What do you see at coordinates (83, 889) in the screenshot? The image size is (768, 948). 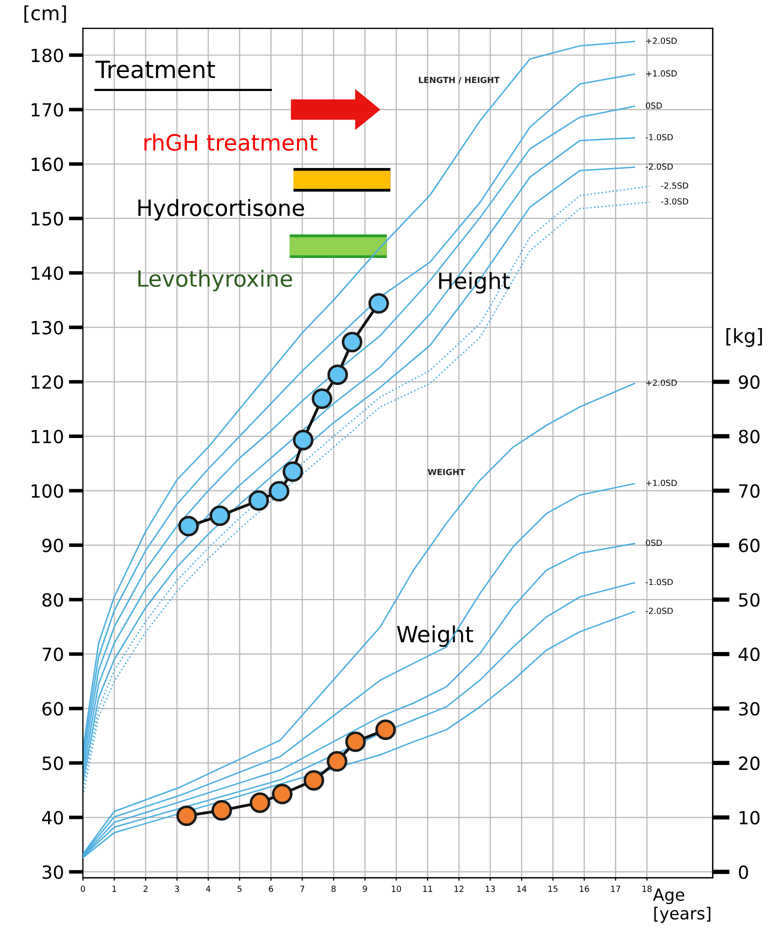 I see `x-tick-label: 0` at bounding box center [83, 889].